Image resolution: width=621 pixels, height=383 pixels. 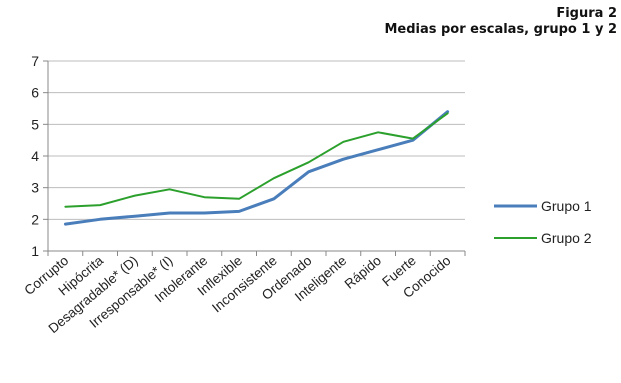 I want to click on figure-heading: Figura 2 Medias por escalas, grupo 1 y 2, so click(x=500, y=22).